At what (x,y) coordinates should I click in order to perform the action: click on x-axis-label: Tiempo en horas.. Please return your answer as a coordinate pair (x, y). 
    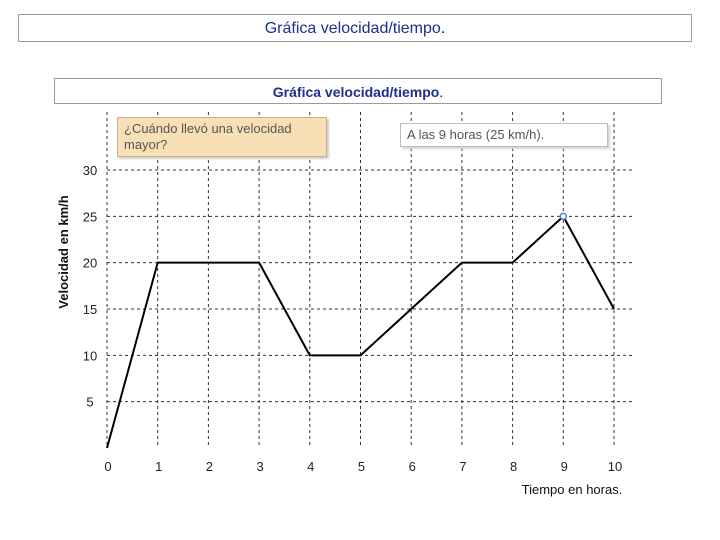
    Looking at the image, I should click on (572, 489).